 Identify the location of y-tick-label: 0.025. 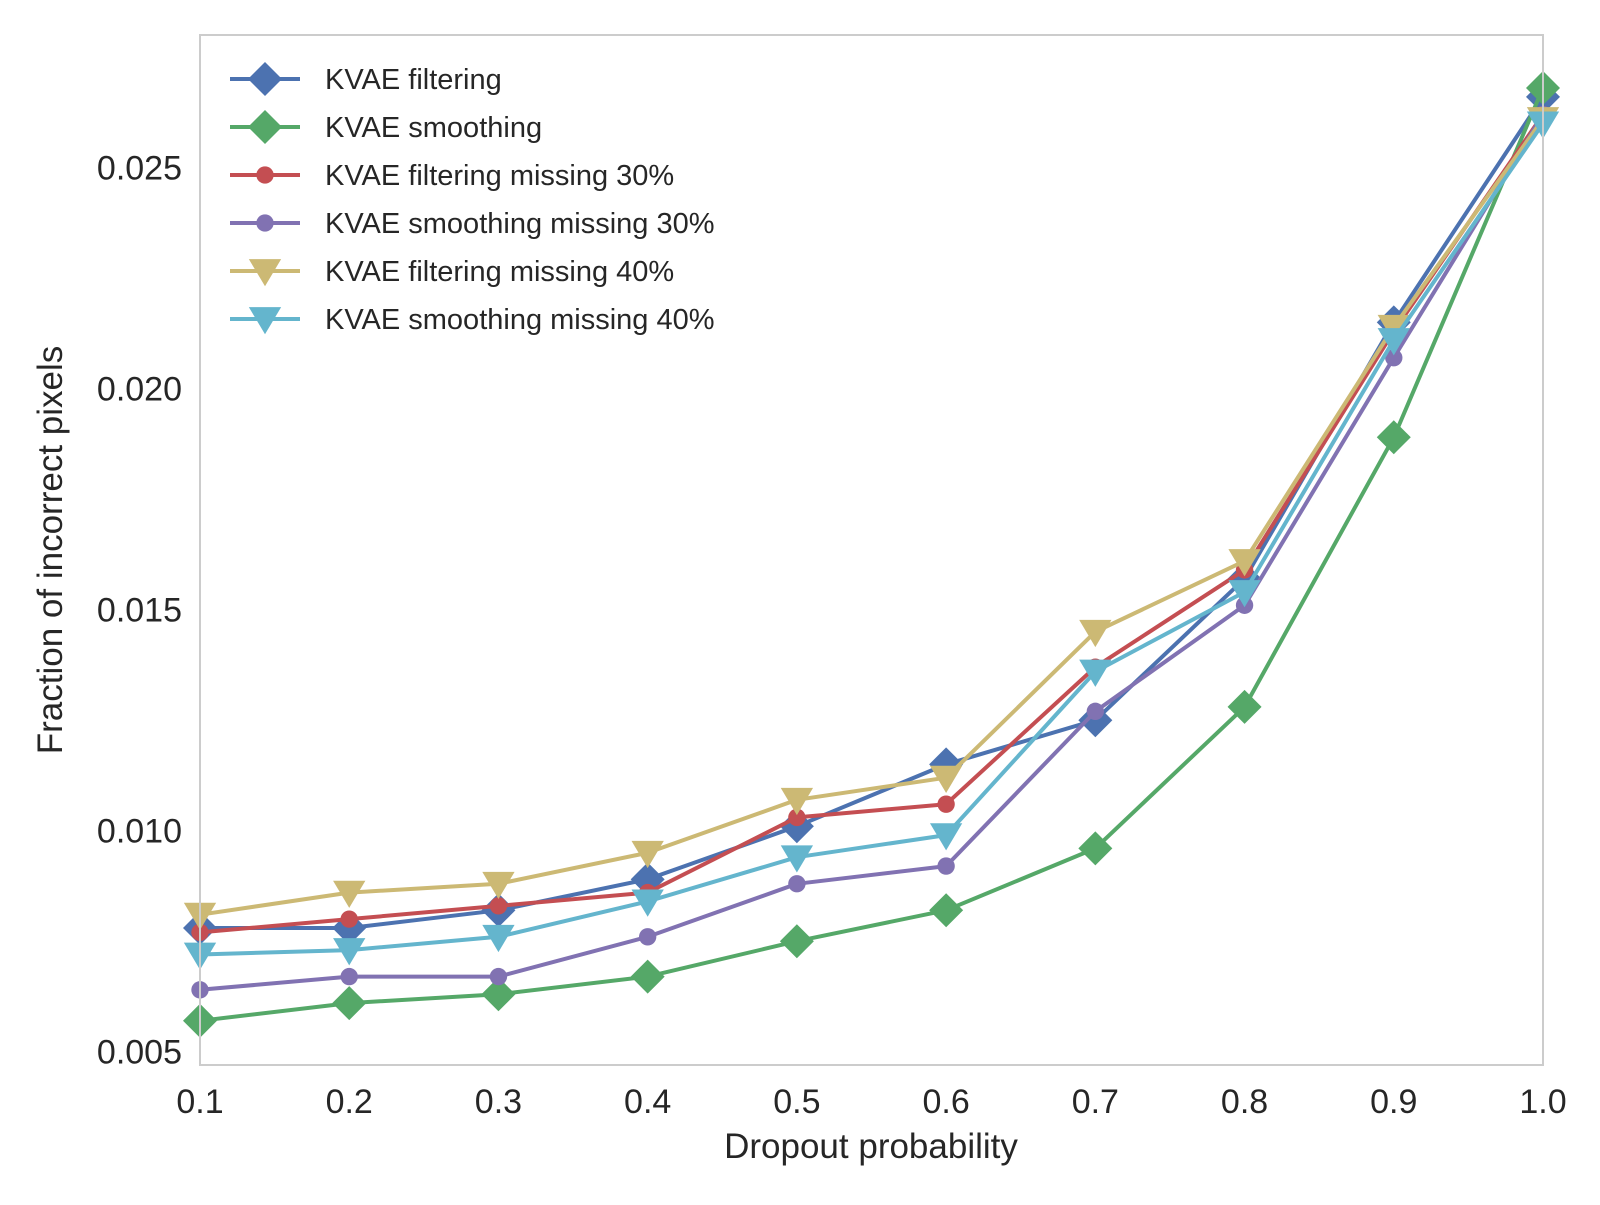
(139, 169).